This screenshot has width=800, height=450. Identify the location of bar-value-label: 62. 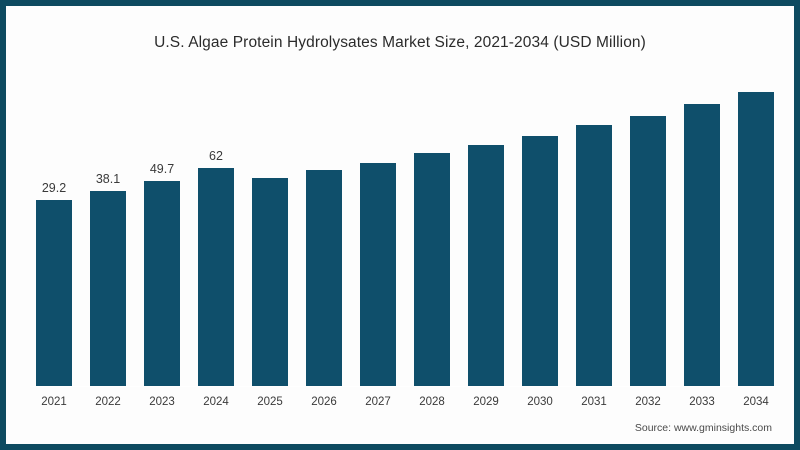
(216, 156).